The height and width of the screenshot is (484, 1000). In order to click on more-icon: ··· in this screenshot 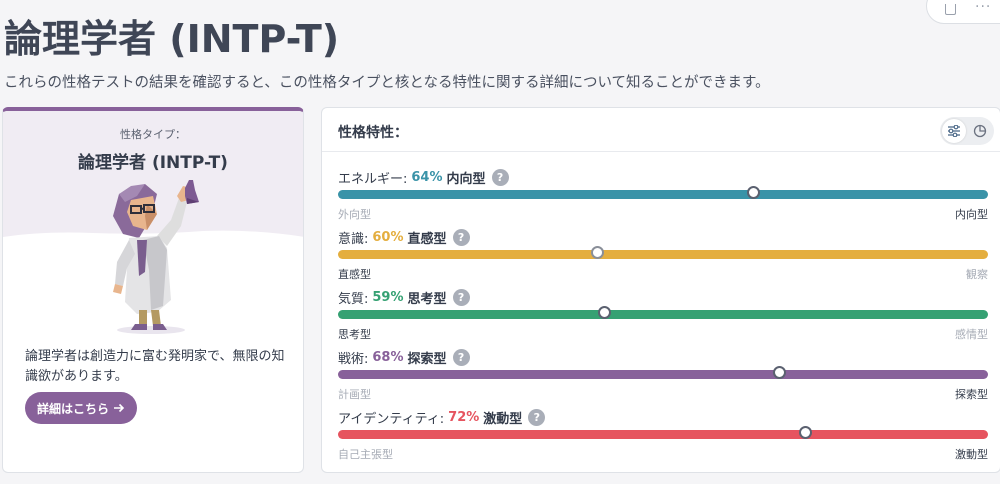, I will do `click(983, 7)`.